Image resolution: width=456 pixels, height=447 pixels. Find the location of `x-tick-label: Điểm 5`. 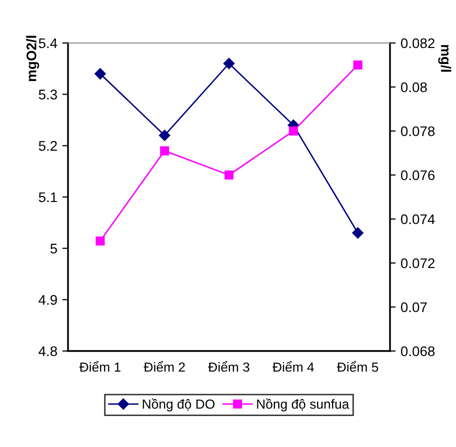

x-tick-label: Điểm 5 is located at coordinates (357, 366).